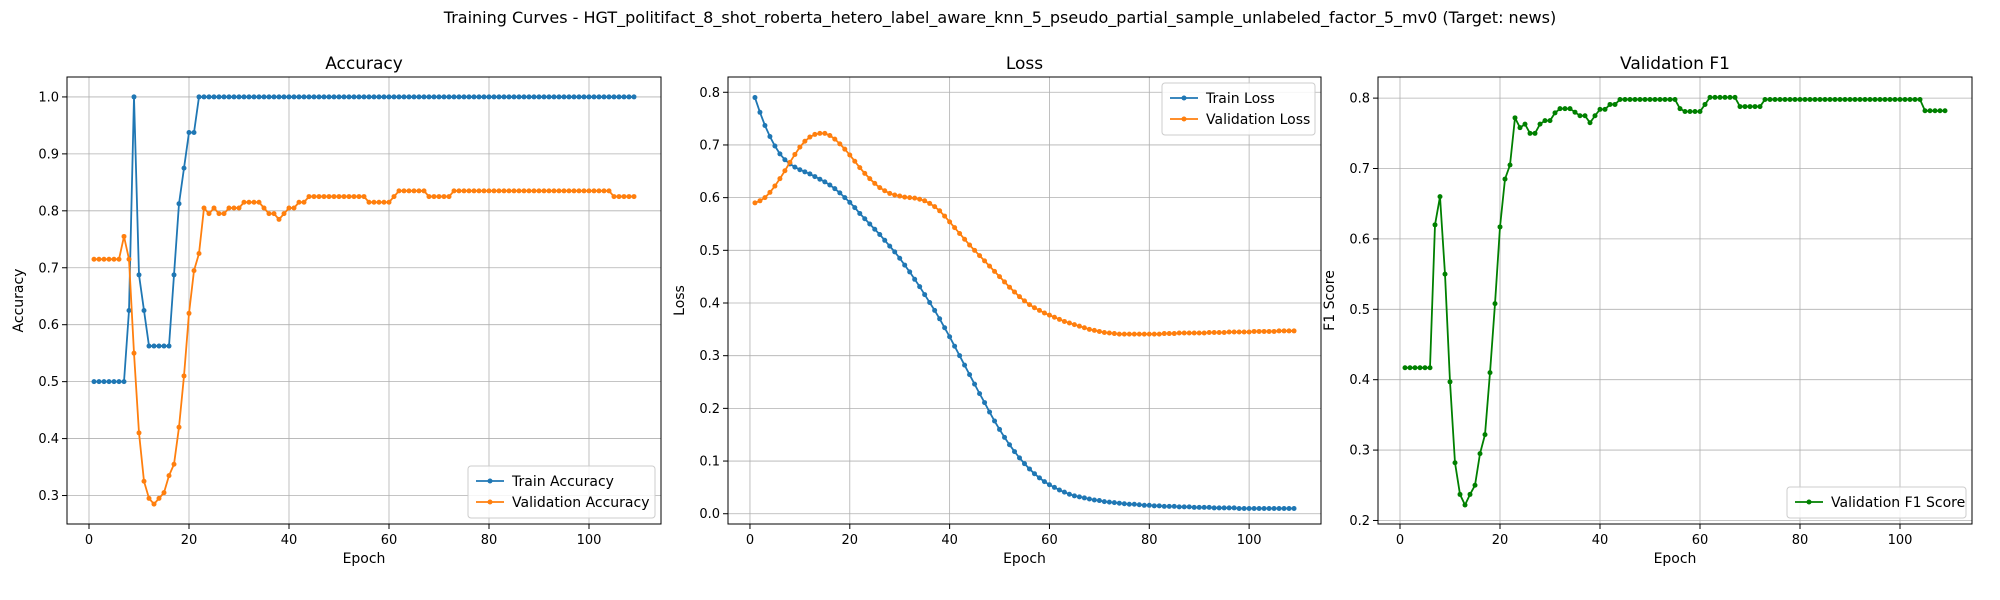  I want to click on y-tick-label: 0.1, so click(709, 462).